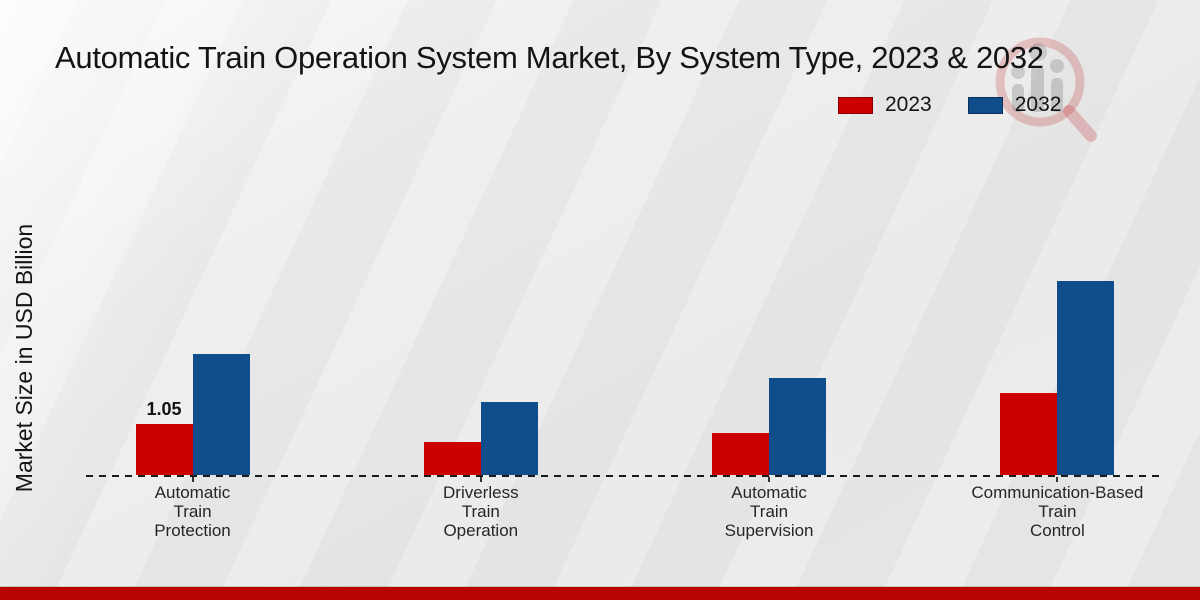 This screenshot has width=1200, height=600. Describe the element at coordinates (798, 426) in the screenshot. I see `bar-2032-automatic-train-supervision` at that location.